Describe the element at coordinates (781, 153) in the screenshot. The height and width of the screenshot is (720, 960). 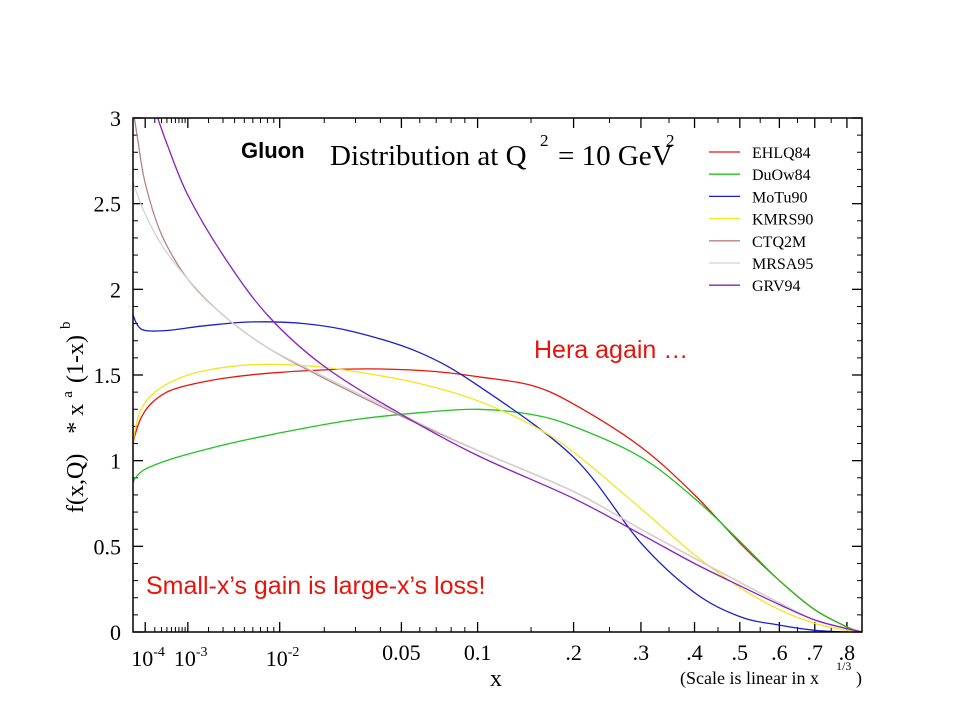
I see `legend-label: EHLQ84` at that location.